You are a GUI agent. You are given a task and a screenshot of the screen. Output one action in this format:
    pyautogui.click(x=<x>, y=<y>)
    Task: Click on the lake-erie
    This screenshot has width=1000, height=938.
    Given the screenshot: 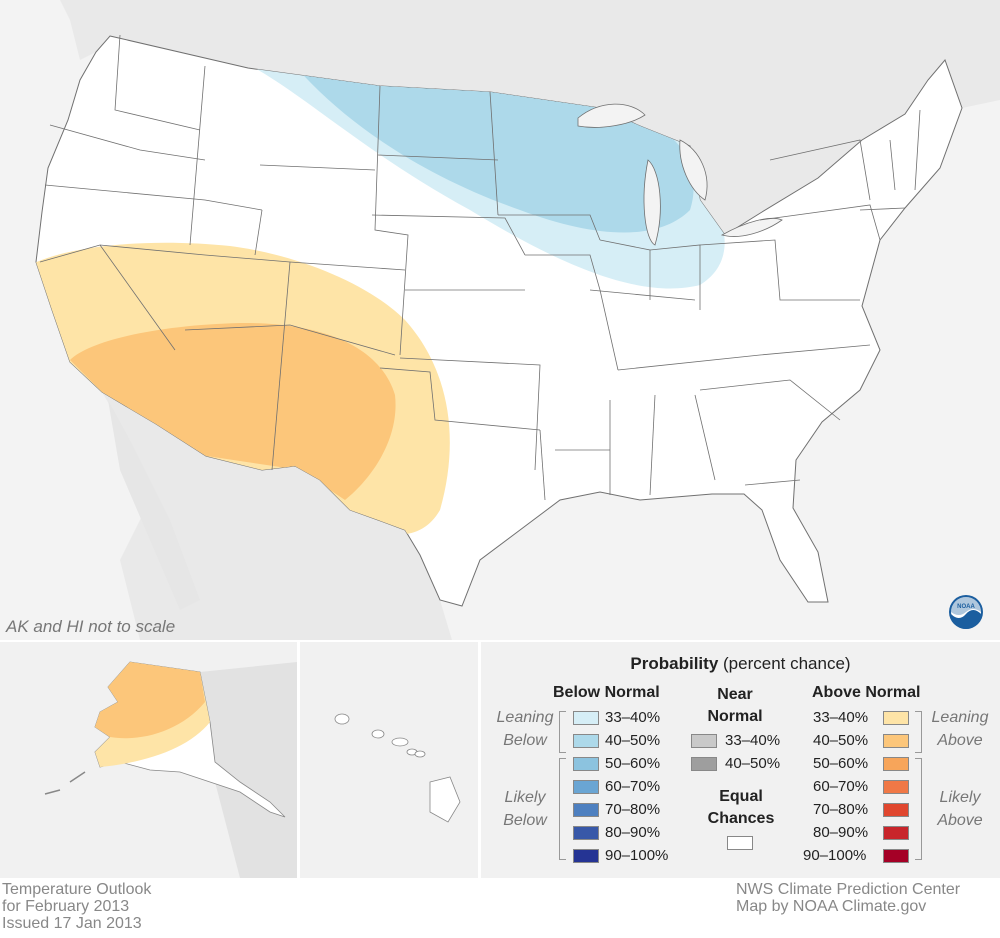 What is the action you would take?
    pyautogui.click(x=751, y=227)
    